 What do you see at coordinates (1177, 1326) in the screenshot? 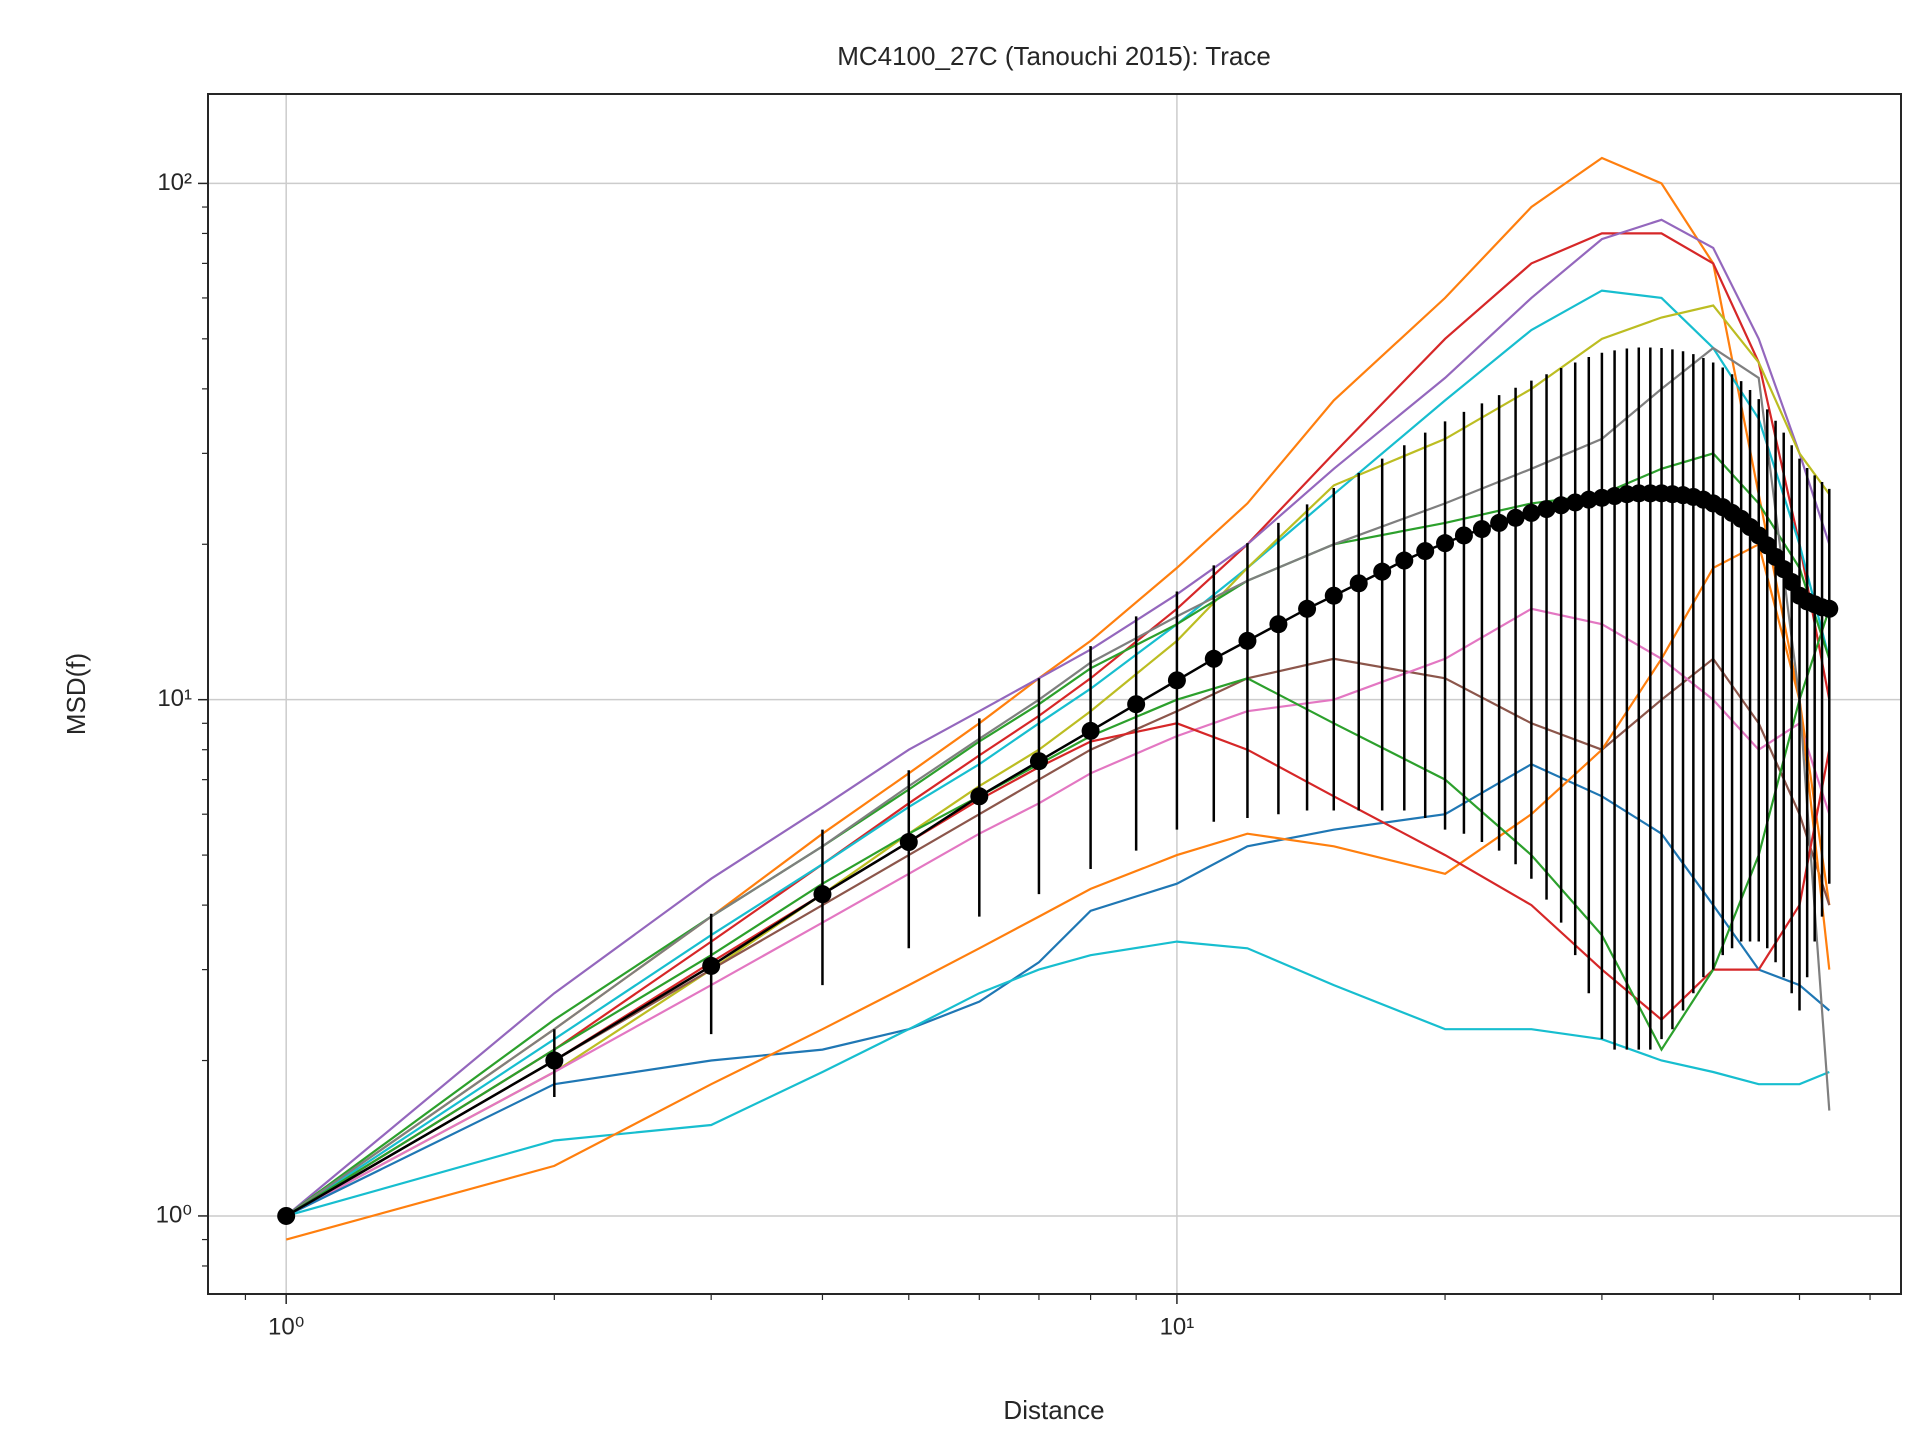
I see `x-tick-label: 10¹` at bounding box center [1177, 1326].